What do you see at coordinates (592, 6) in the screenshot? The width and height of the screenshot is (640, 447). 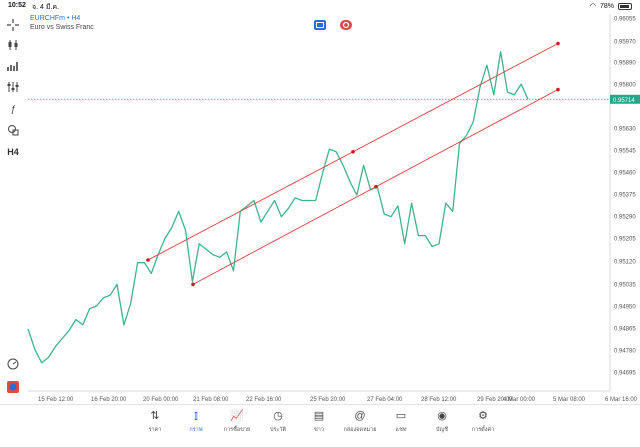 I see `wifi-icon: ◠` at bounding box center [592, 6].